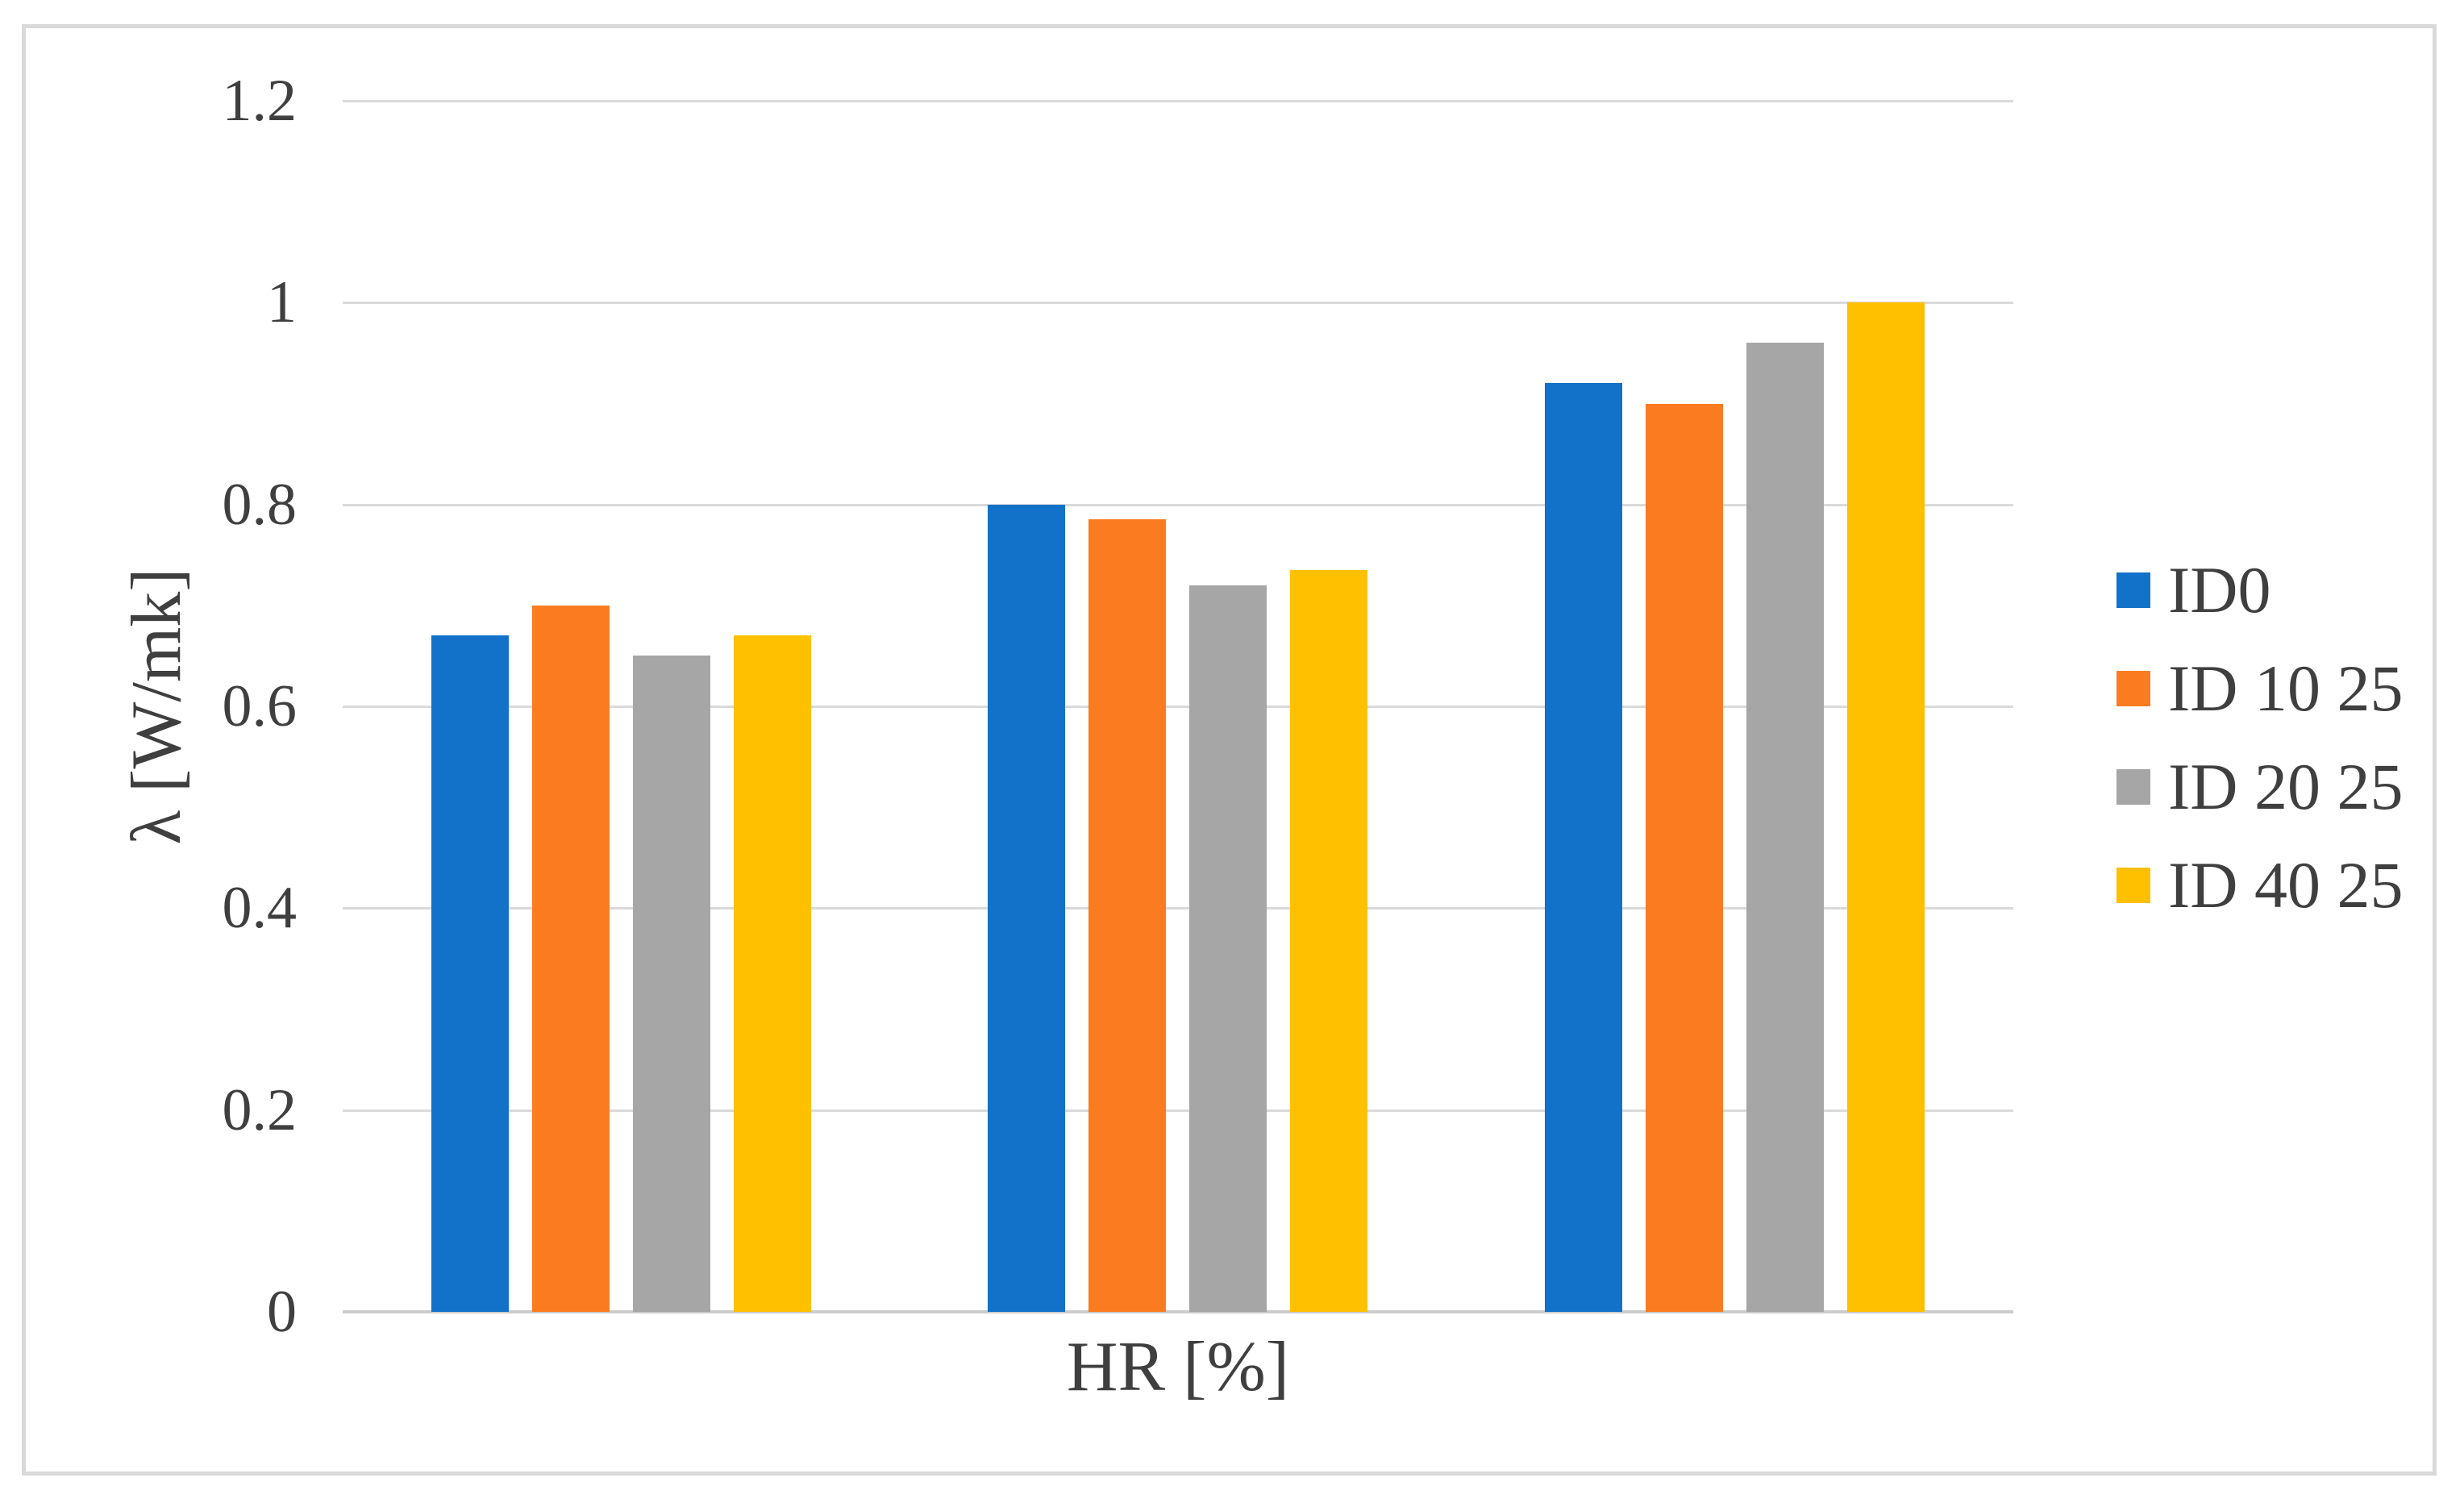 The image size is (2464, 1507). I want to click on y-tick-label: 0, so click(282, 1312).